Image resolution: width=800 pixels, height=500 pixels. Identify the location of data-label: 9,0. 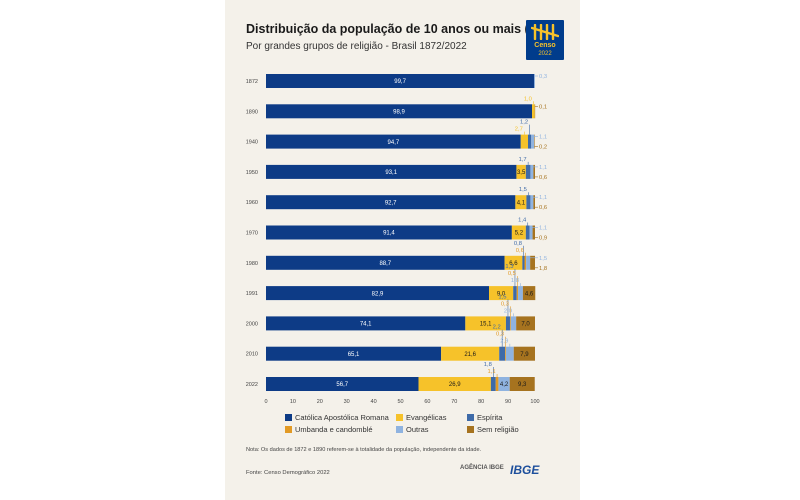
(501, 294).